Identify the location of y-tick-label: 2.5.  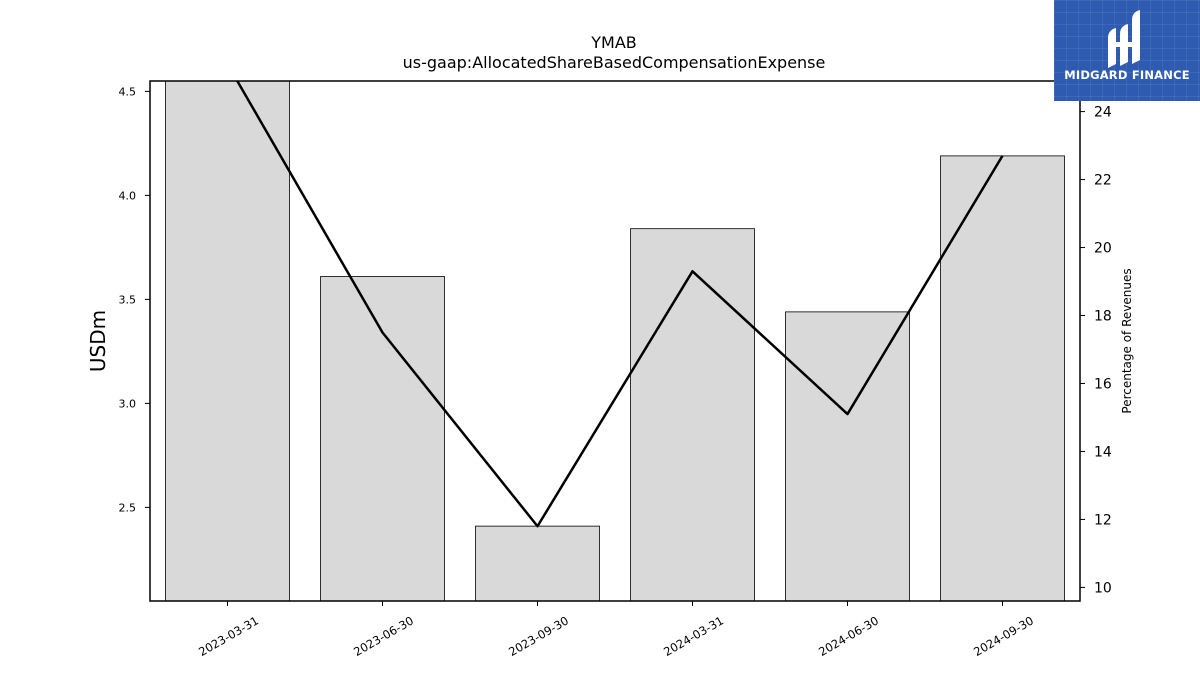
(128, 507).